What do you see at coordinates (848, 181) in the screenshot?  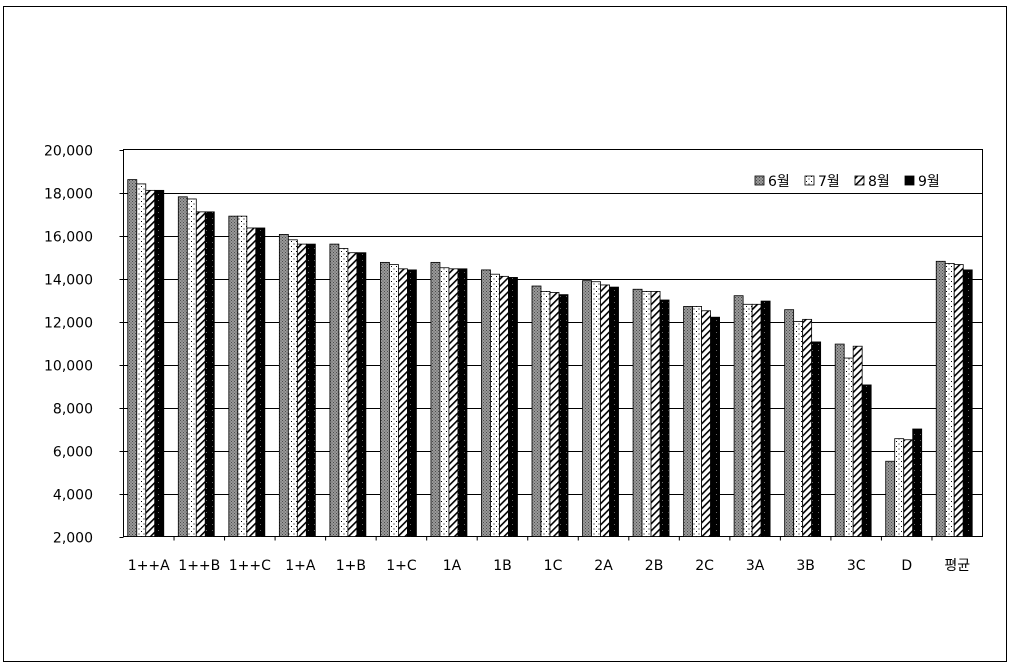 I see `legend-box` at bounding box center [848, 181].